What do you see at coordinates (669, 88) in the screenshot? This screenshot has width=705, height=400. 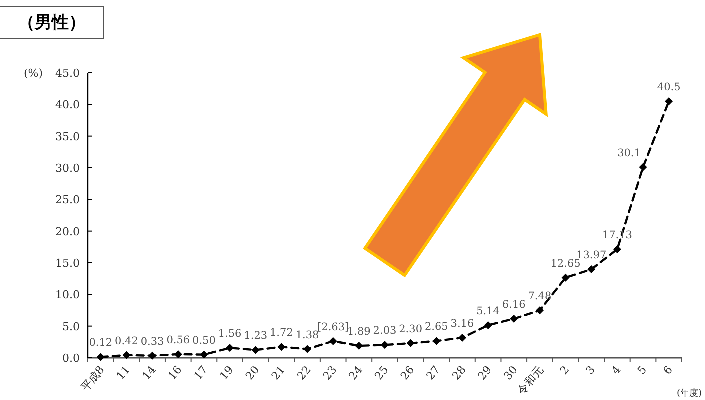 I see `data-label: 40.5` at bounding box center [669, 88].